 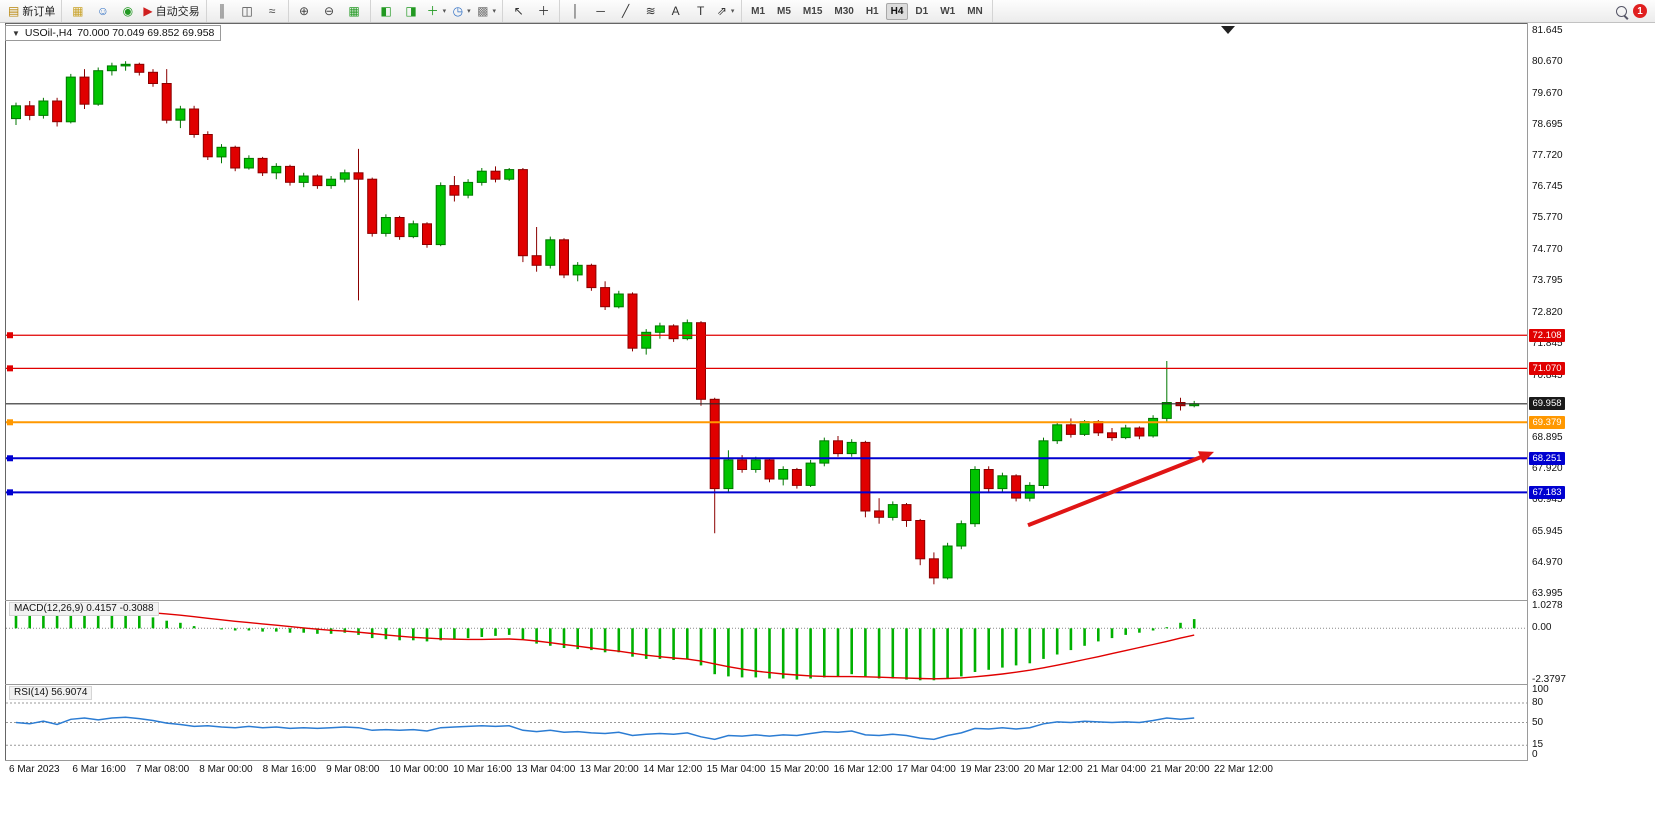 What do you see at coordinates (1621, 11) in the screenshot?
I see `search-icon` at bounding box center [1621, 11].